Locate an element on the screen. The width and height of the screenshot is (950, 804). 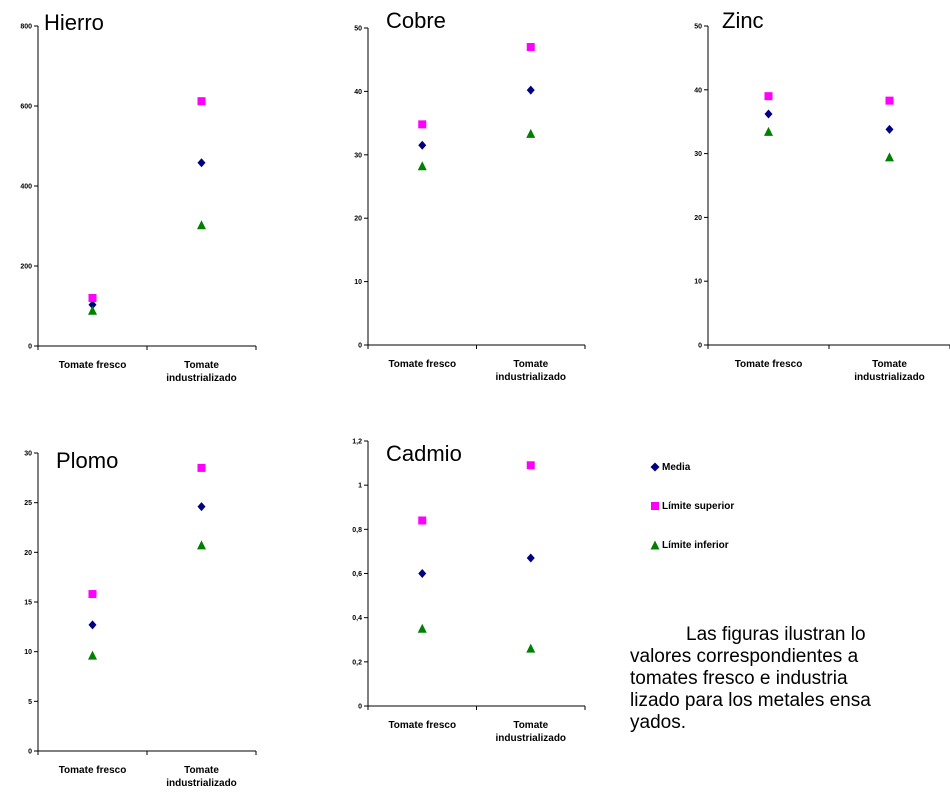
caption-line: Las figuras ilustran lo is located at coordinates (776, 634).